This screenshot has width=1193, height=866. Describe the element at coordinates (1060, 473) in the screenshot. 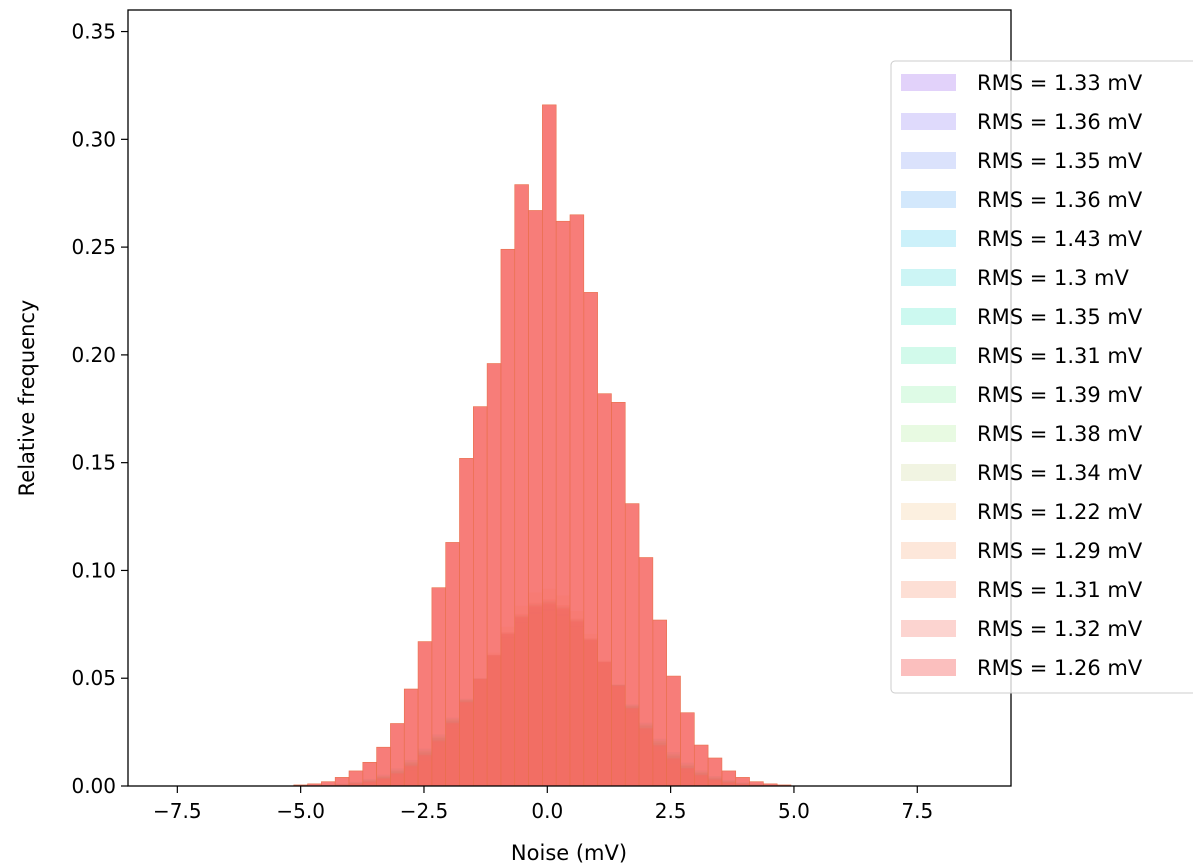

I see `legend-entry-label: RMS = 1.34 mV` at that location.